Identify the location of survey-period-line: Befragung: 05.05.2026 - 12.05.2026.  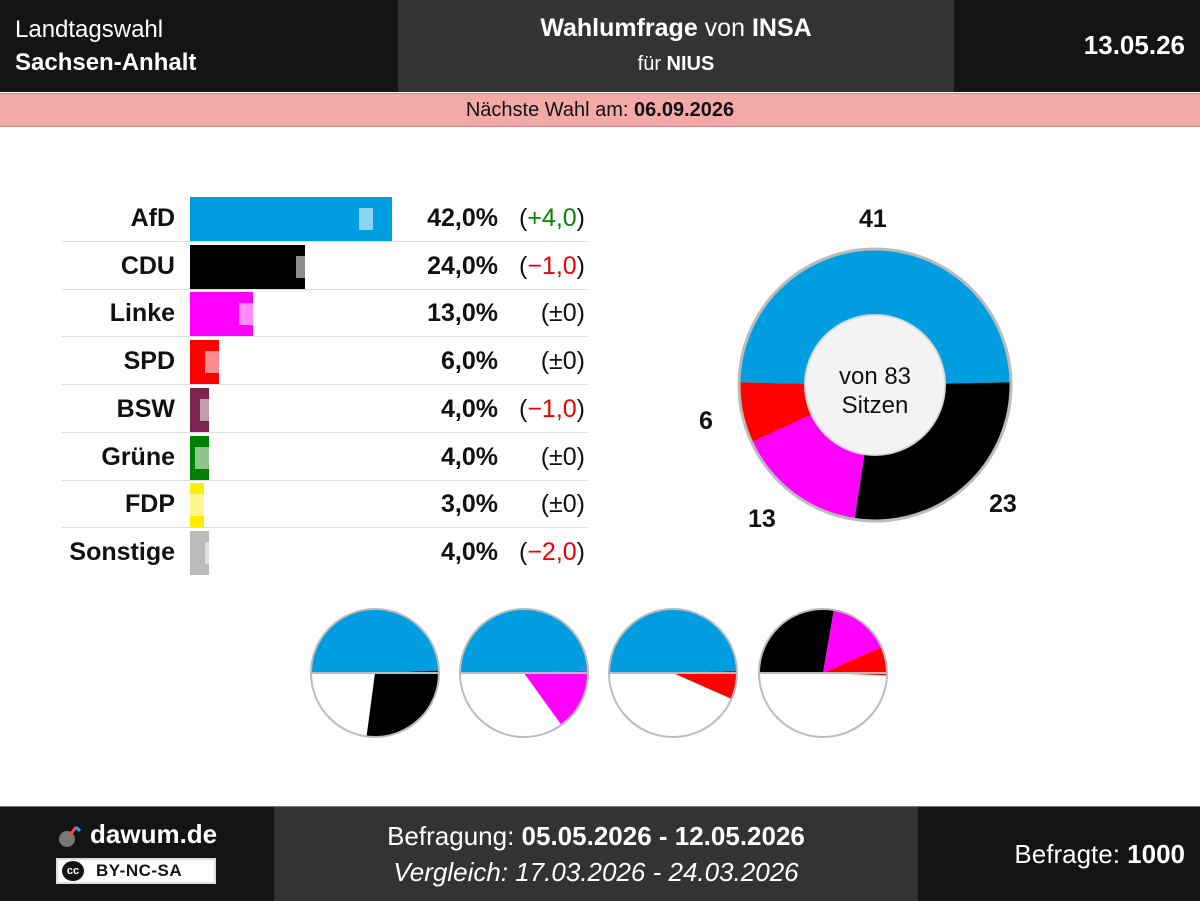
(596, 836).